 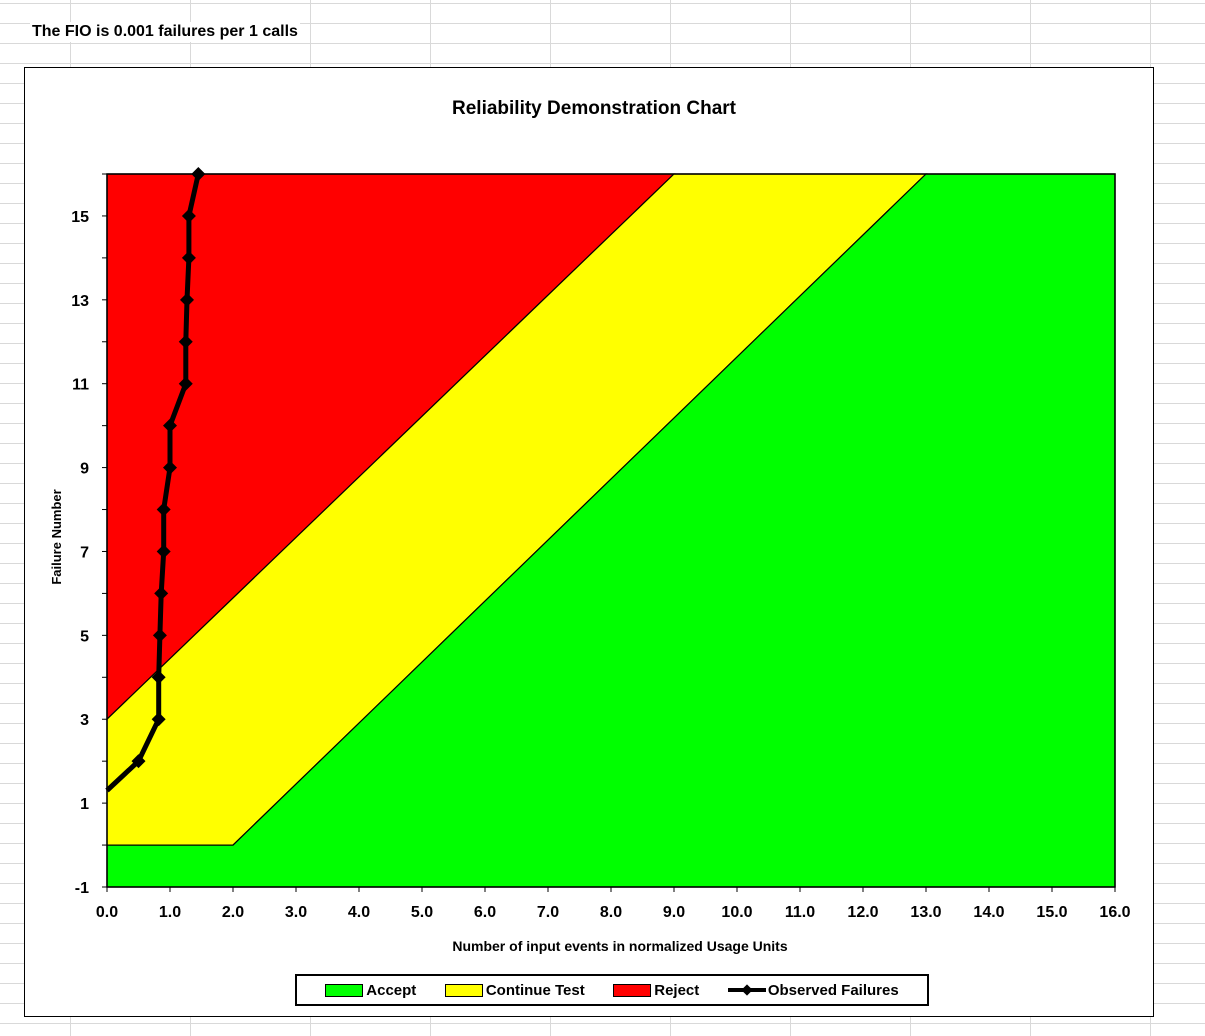 What do you see at coordinates (56, 536) in the screenshot?
I see `y-axis-label: Failure Number` at bounding box center [56, 536].